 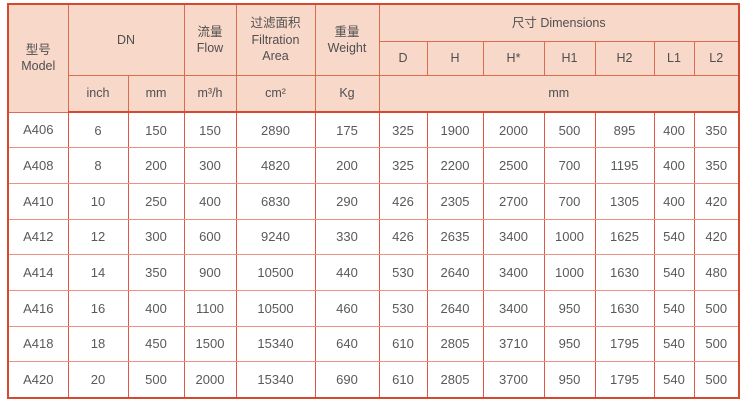 I want to click on cell-model: A408, so click(x=38, y=165).